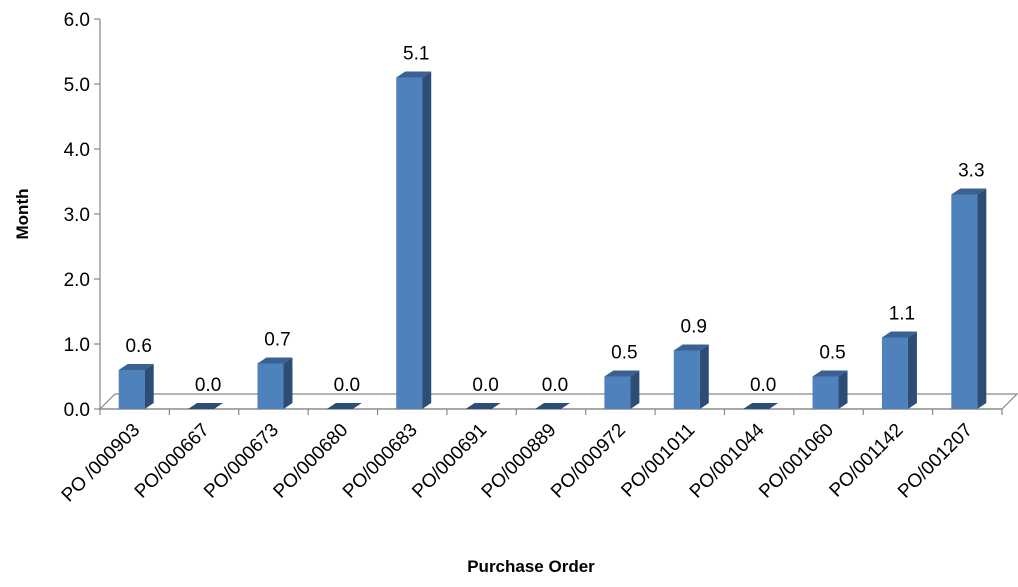  I want to click on x-axis-title: Purchase Order, so click(531, 566).